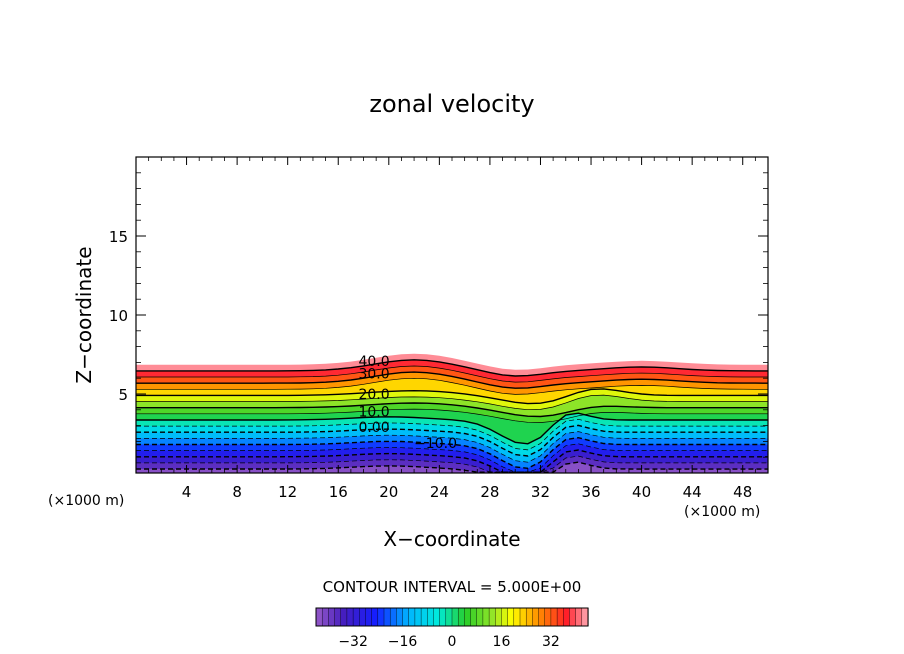 This screenshot has width=904, height=654. Describe the element at coordinates (452, 628) in the screenshot. I see `colorbar: −32 −16 0 16 32` at that location.